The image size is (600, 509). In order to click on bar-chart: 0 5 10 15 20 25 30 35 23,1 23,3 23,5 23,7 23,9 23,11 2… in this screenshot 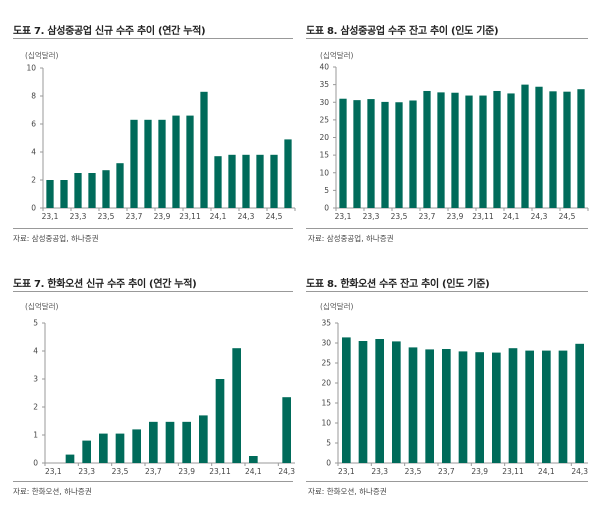, I will do `click(454, 398)`.